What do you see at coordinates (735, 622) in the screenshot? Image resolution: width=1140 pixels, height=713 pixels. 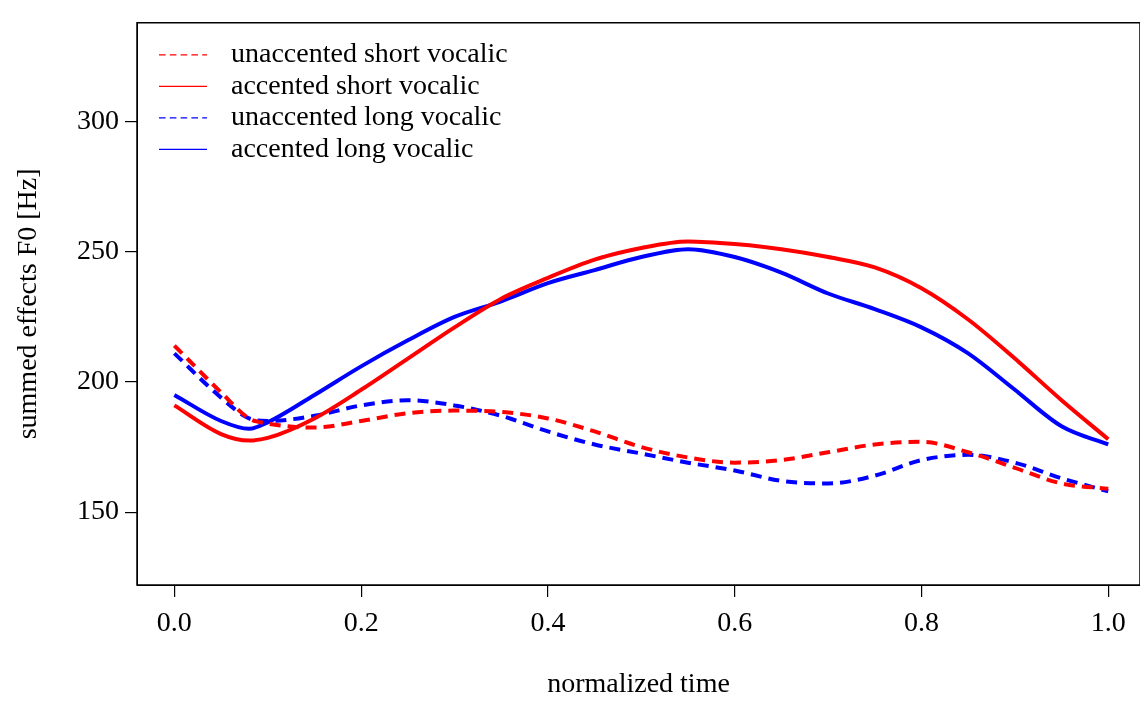 I see `x-tick-label: 0.6` at bounding box center [735, 622].